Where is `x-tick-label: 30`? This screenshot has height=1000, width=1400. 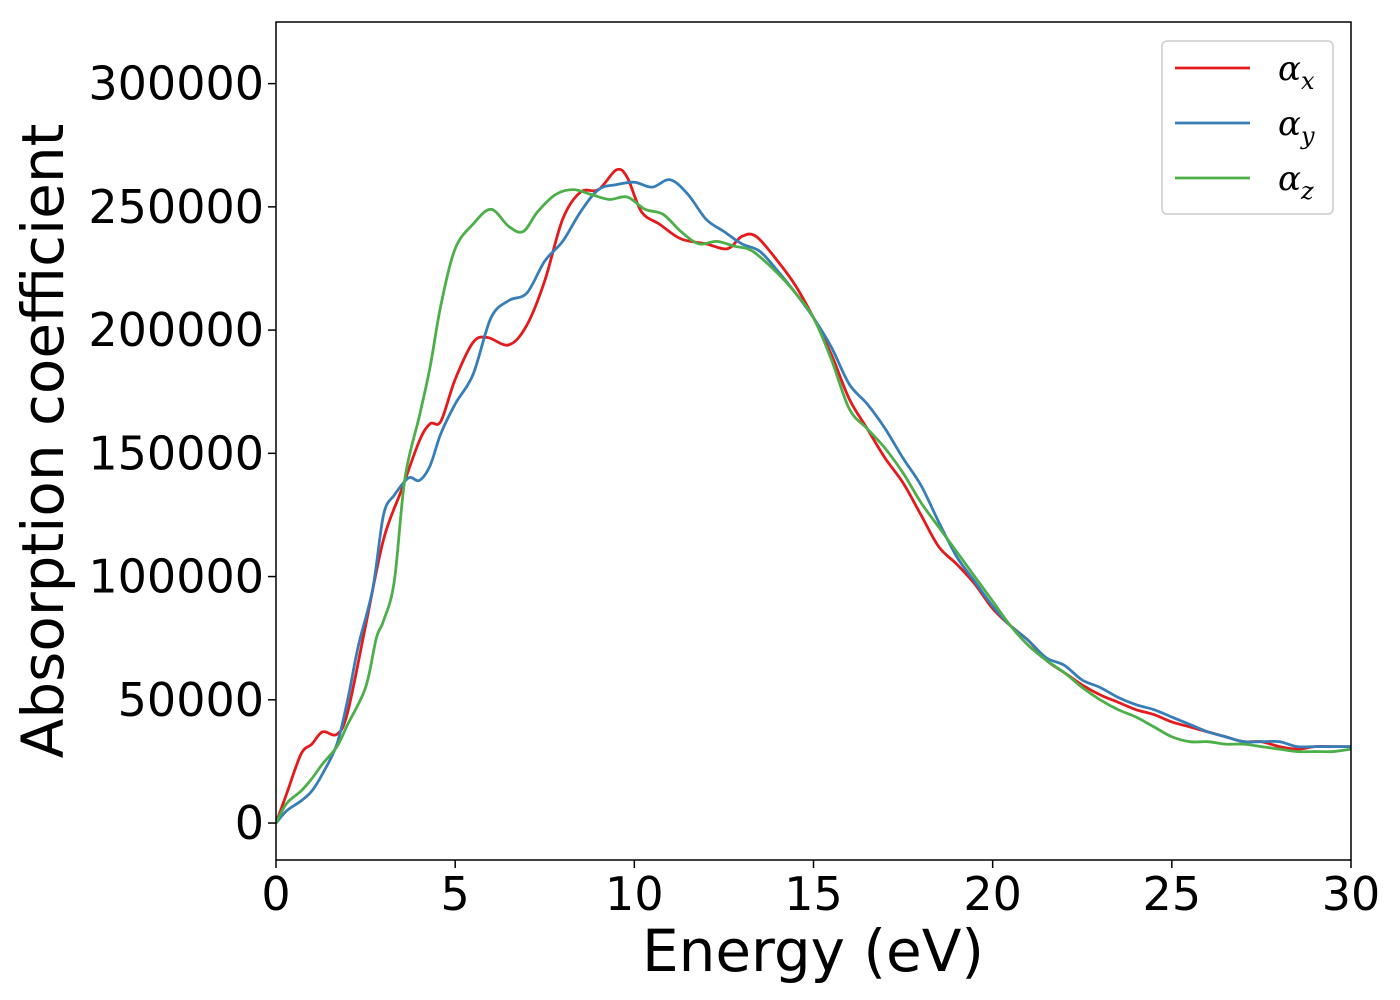
x-tick-label: 30 is located at coordinates (1351, 894).